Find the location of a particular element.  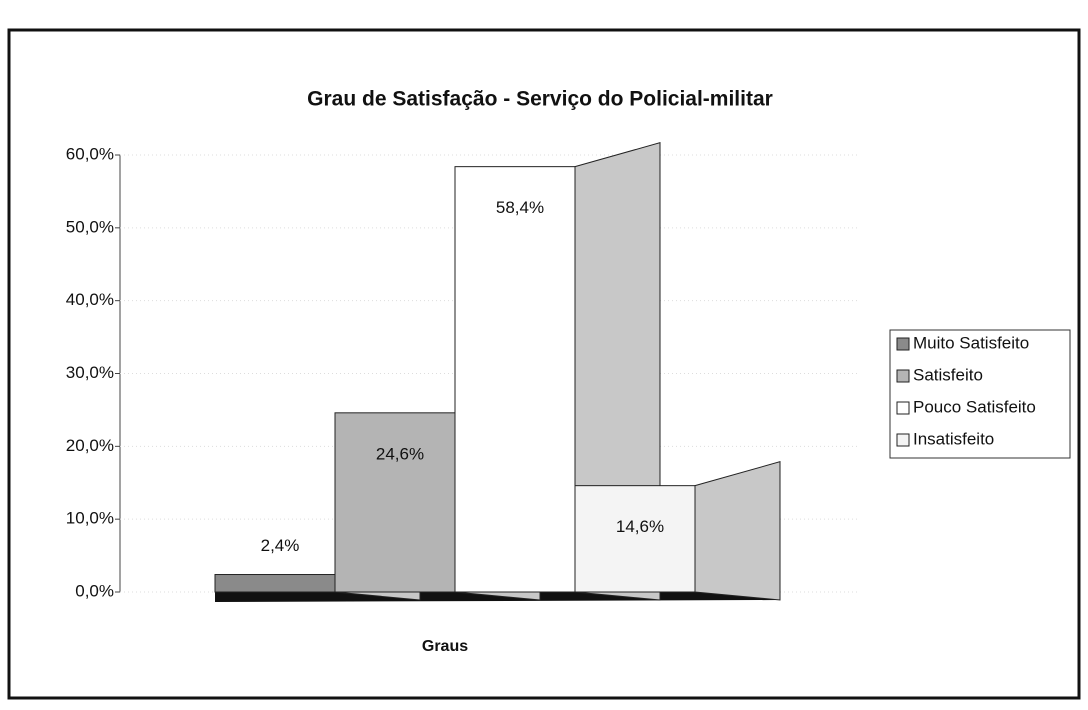

data-label: 2,4% is located at coordinates (280, 545).